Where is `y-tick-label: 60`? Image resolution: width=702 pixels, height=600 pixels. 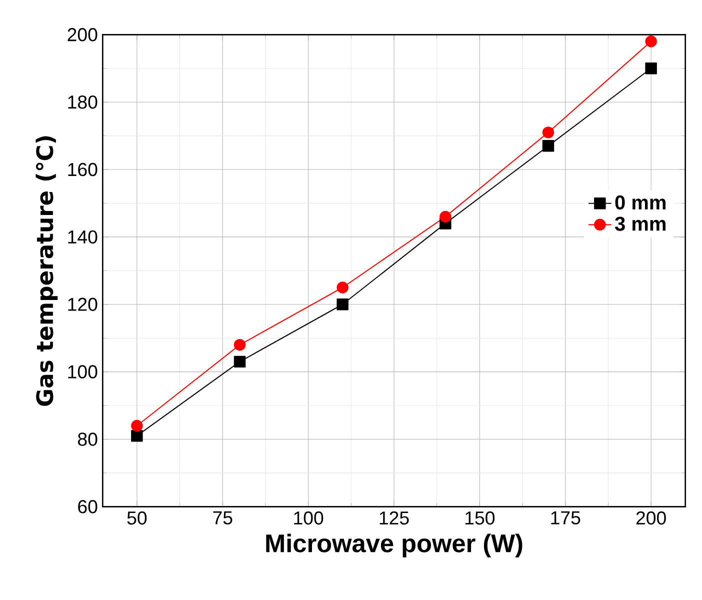 y-tick-label: 60 is located at coordinates (88, 507).